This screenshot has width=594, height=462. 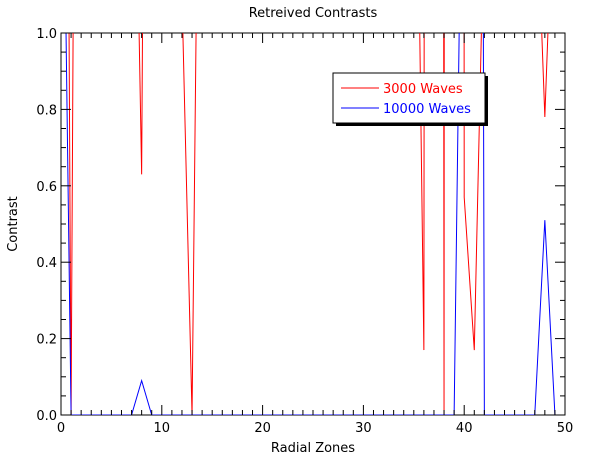 What do you see at coordinates (313, 13) in the screenshot?
I see `chart-title: Retreived Contrasts` at bounding box center [313, 13].